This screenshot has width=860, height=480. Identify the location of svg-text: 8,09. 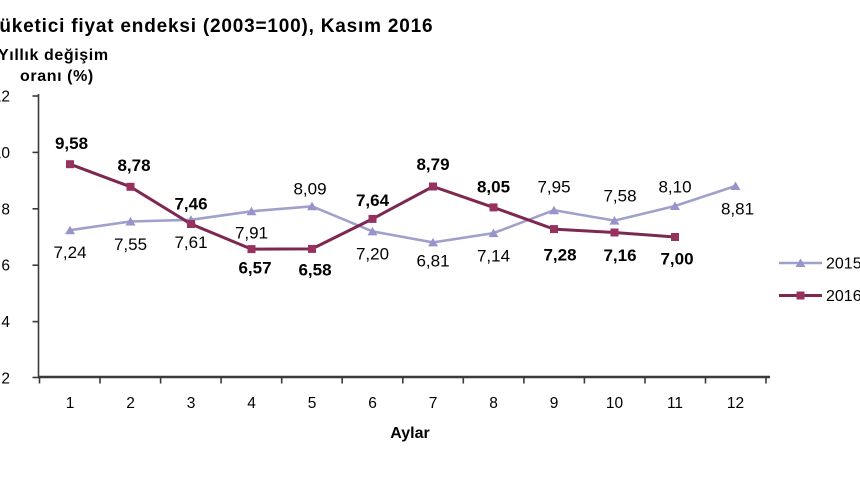
(309, 189).